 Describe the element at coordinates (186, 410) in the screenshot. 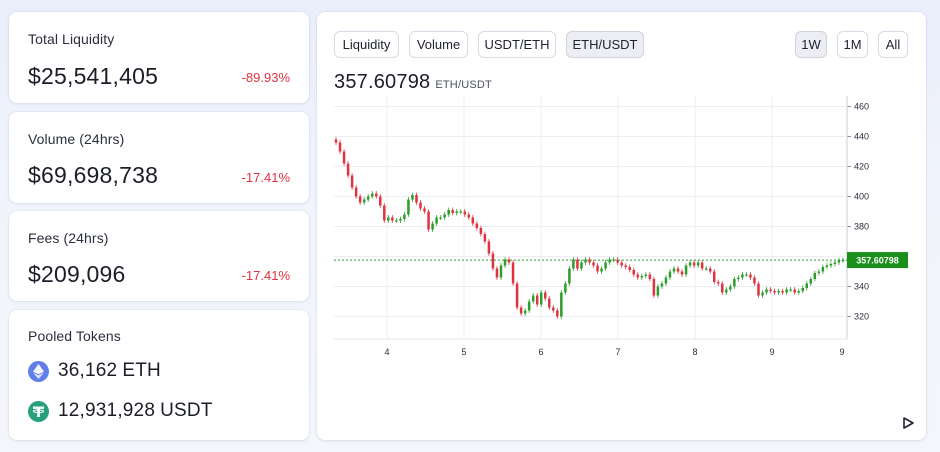

I see `usdt-symbol: USDT` at that location.